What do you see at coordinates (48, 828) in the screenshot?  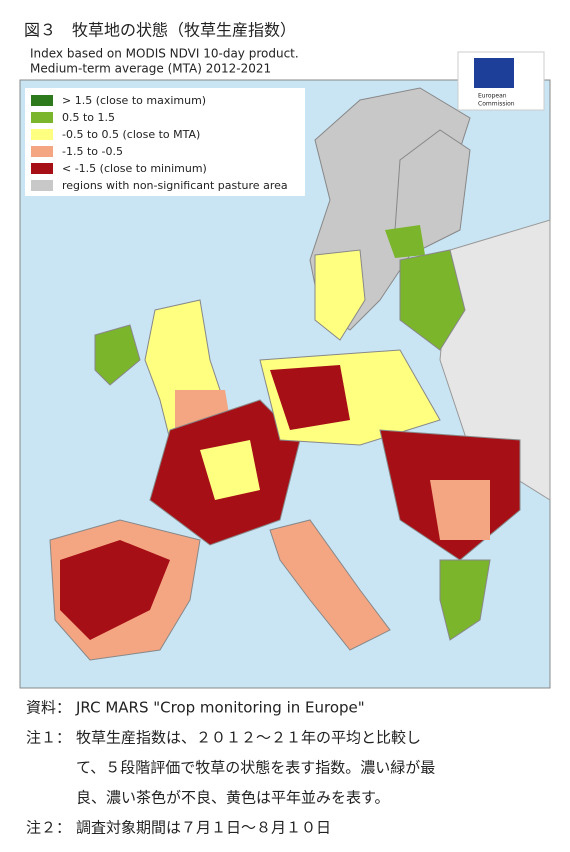 I see `note-label: 注２：` at bounding box center [48, 828].